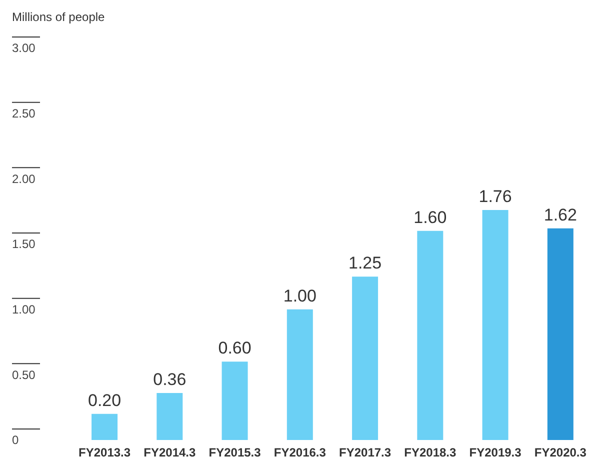 This screenshot has width=611, height=472. Describe the element at coordinates (300, 453) in the screenshot. I see `x-tick-label: FY2016.3` at that location.